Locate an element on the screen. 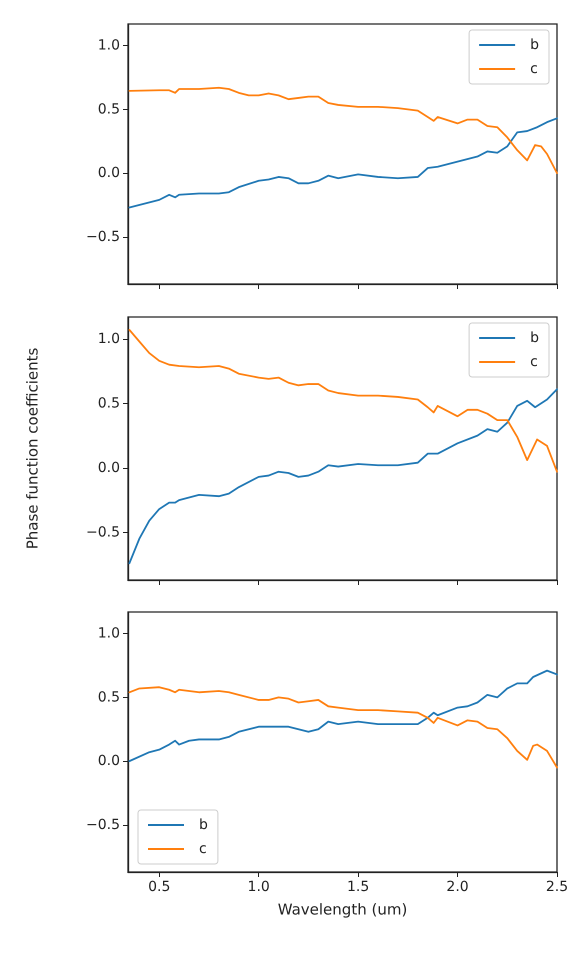 The width and height of the screenshot is (588, 958). x-tick-label: 2.5 is located at coordinates (557, 887).